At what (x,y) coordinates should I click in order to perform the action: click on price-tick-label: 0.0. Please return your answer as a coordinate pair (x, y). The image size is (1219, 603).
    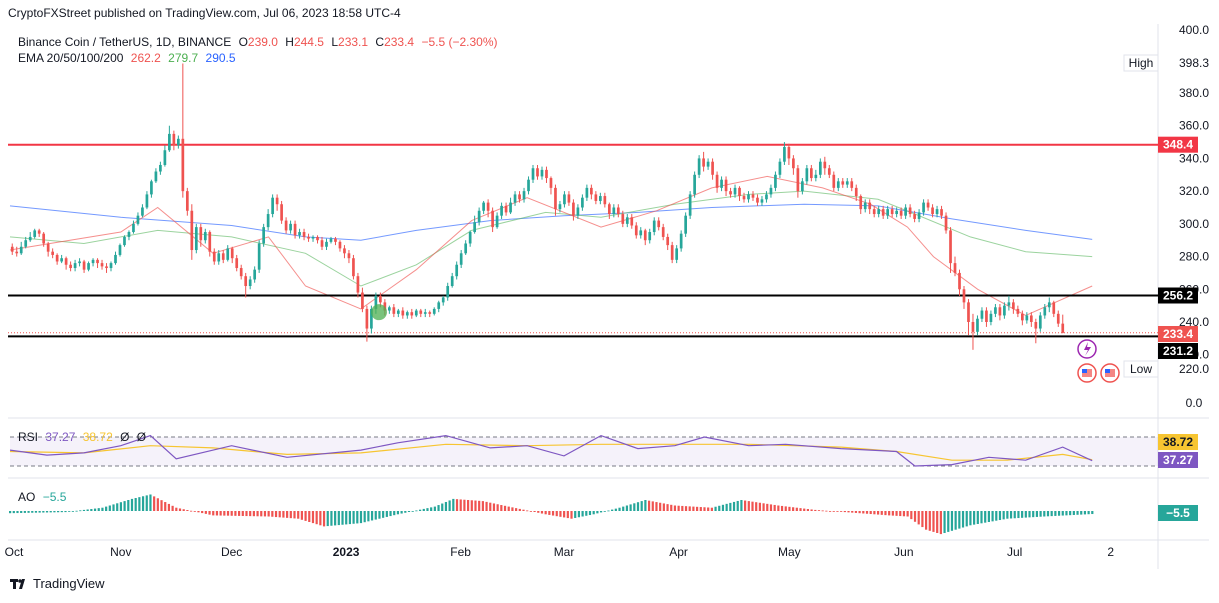
    Looking at the image, I should click on (1194, 403).